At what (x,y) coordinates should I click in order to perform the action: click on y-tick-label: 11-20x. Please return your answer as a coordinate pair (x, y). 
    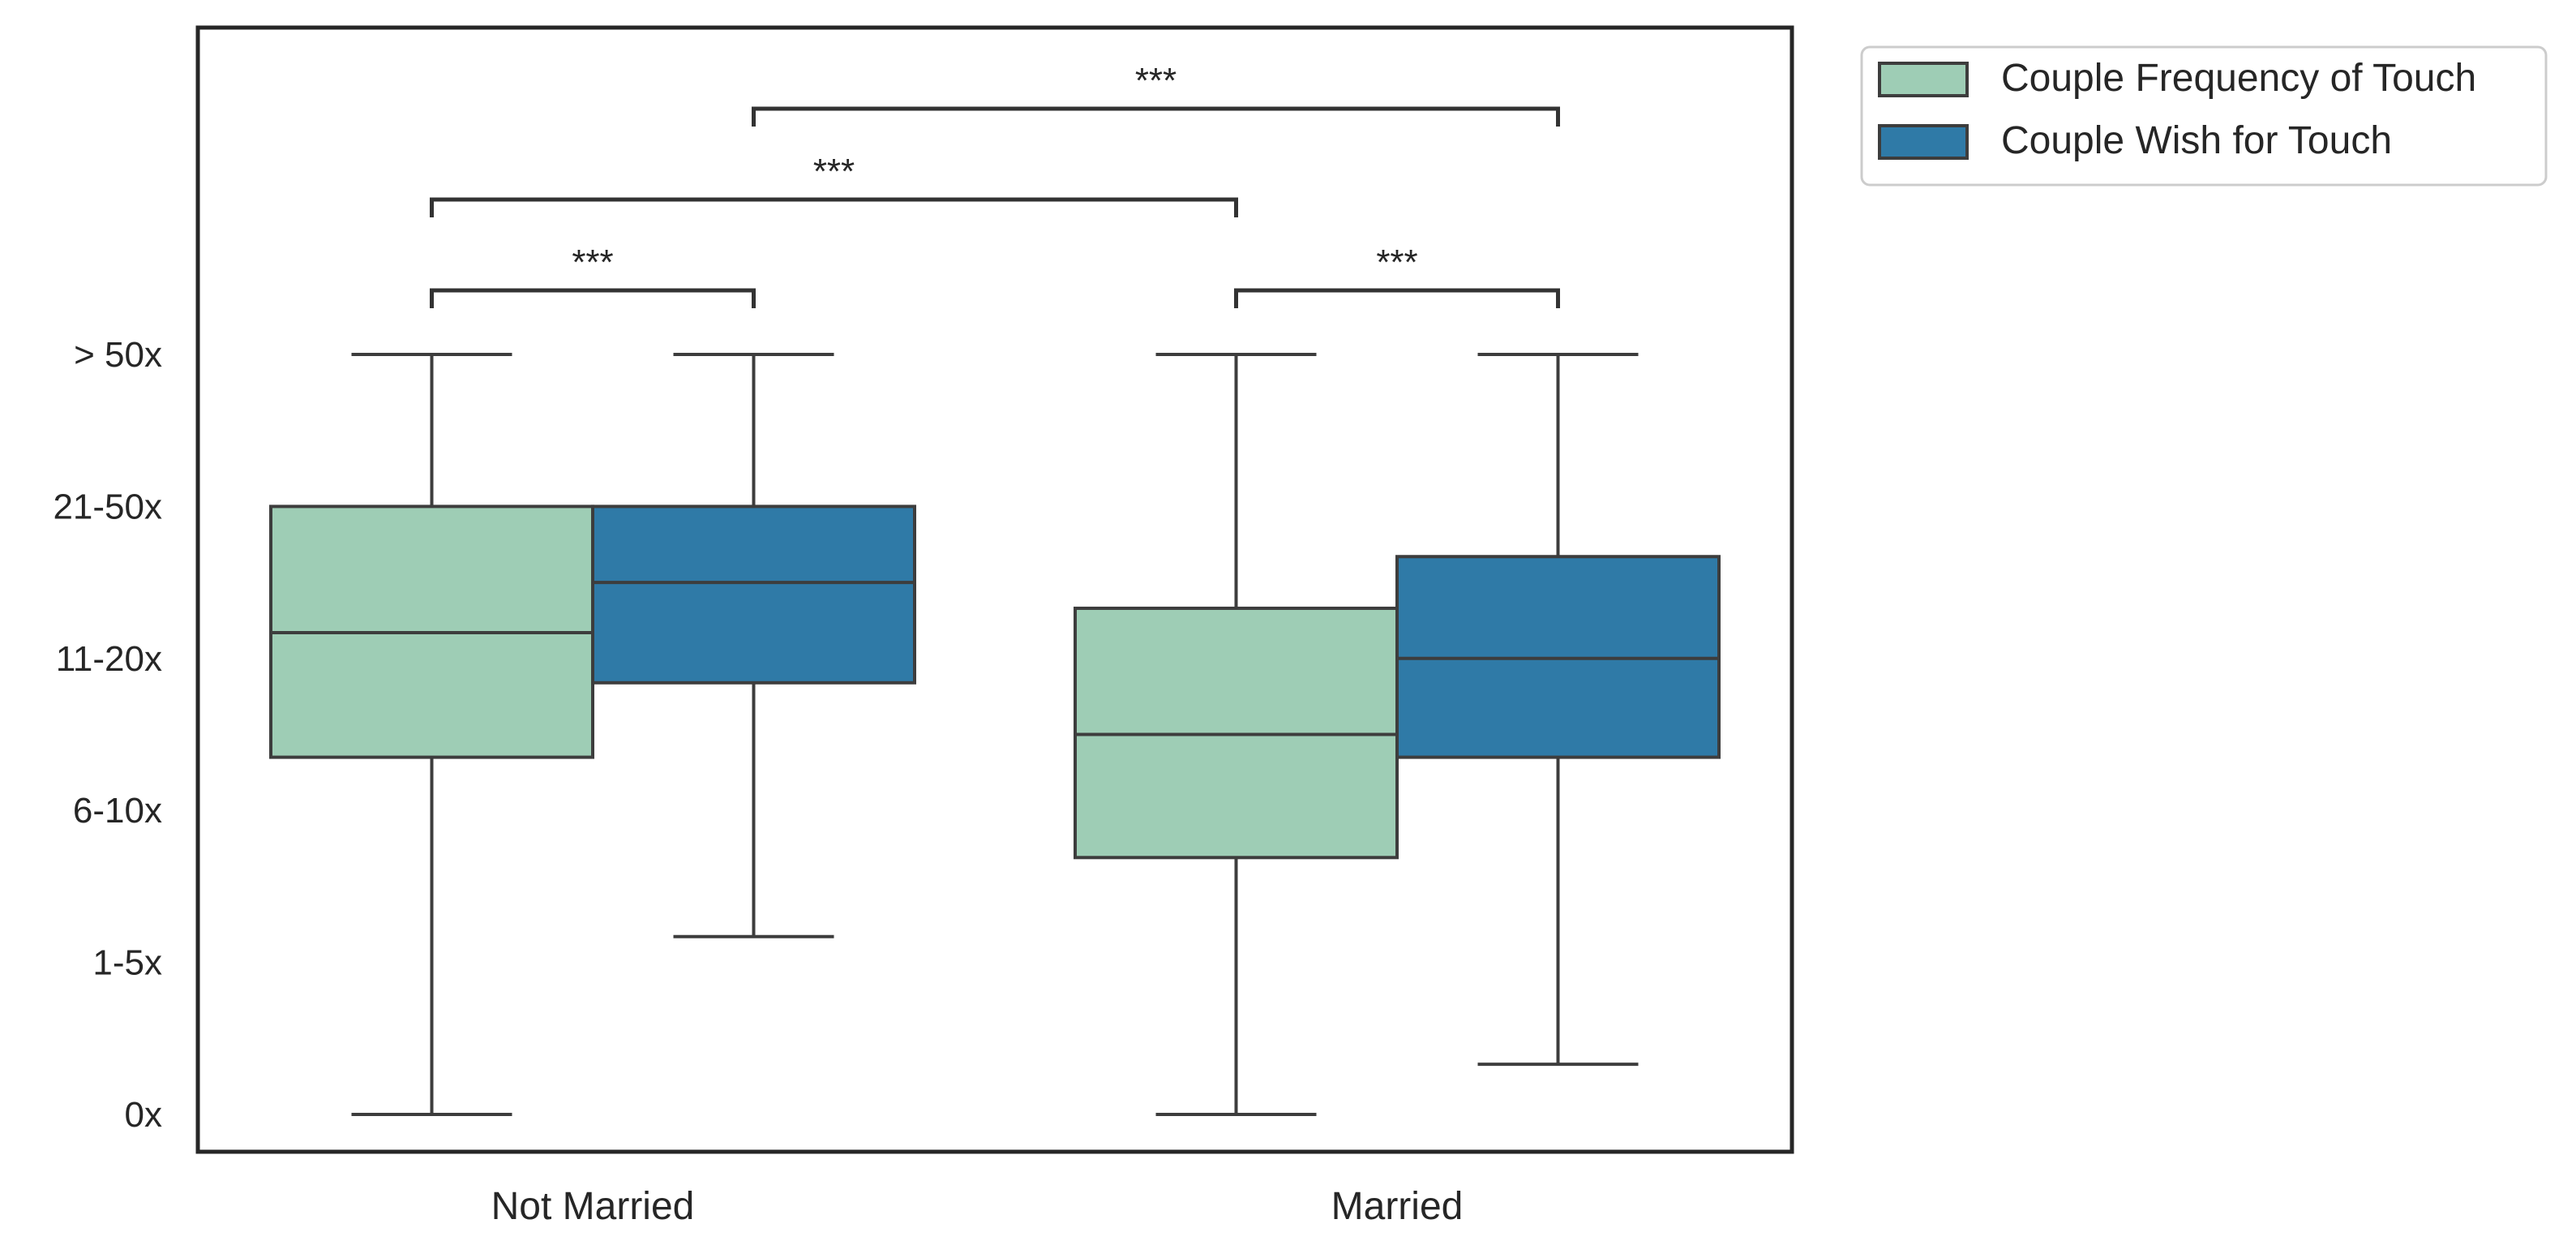
    Looking at the image, I should click on (109, 659).